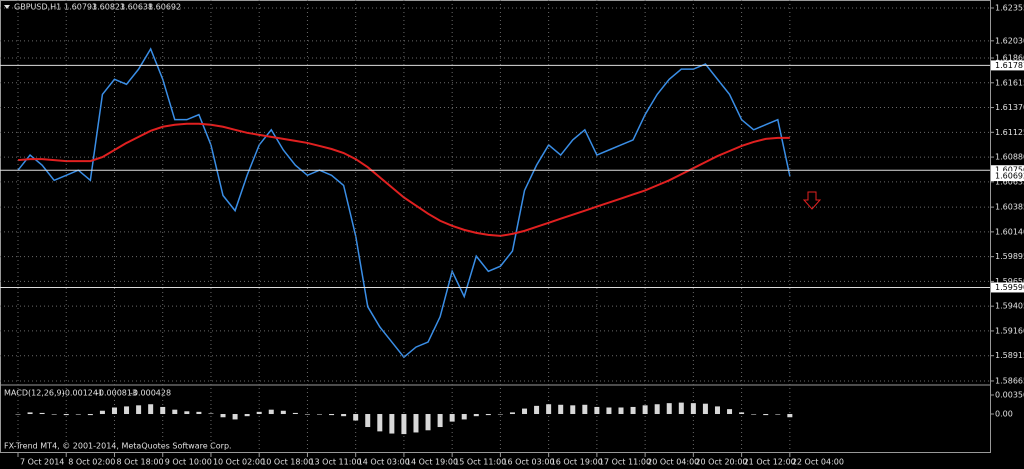  I want to click on x-tick-label: 8 Oct 18:00, so click(139, 462).